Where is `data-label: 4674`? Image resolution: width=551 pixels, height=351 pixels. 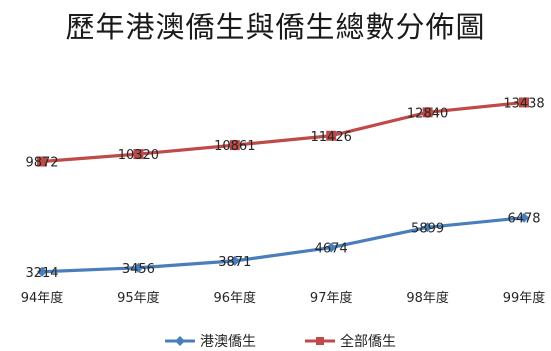
data-label: 4674 is located at coordinates (331, 249).